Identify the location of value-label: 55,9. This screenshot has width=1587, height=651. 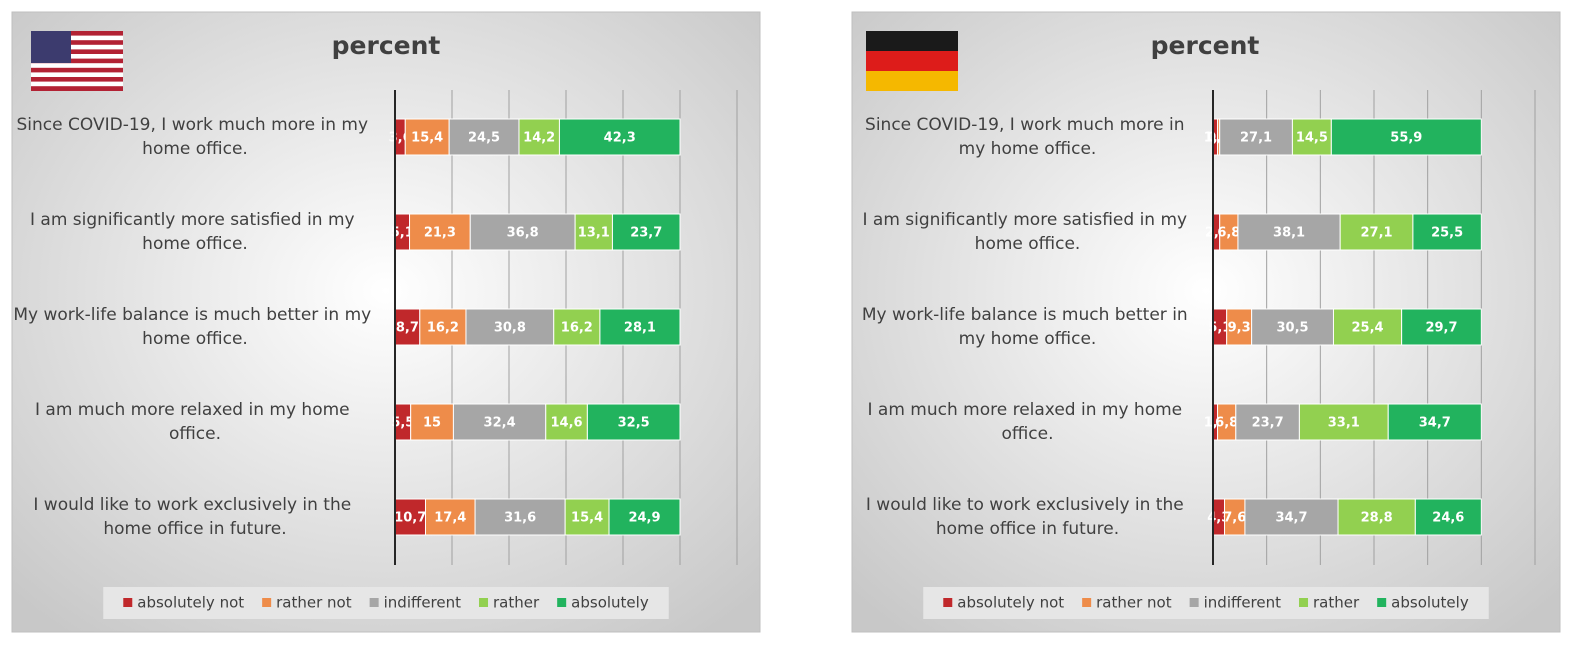
(1406, 138).